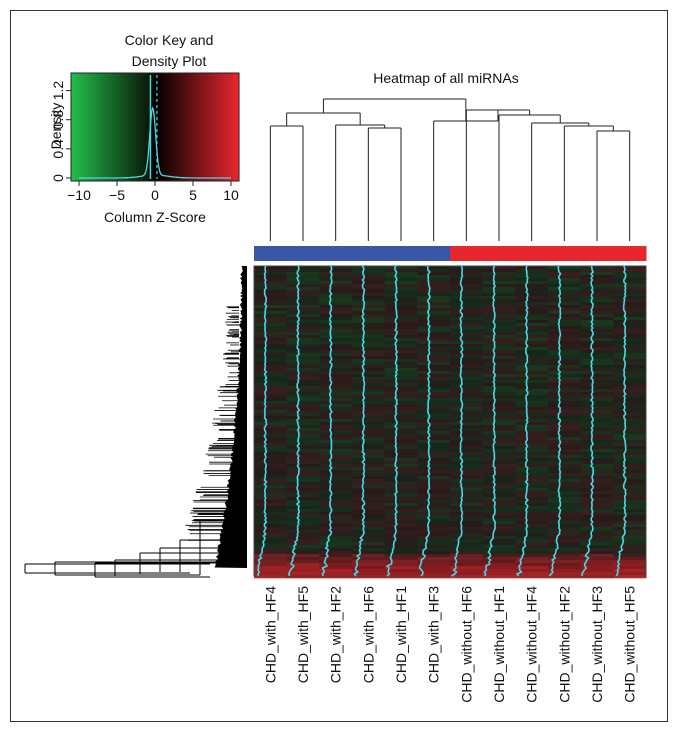  I want to click on column-group-bar, so click(450, 253).